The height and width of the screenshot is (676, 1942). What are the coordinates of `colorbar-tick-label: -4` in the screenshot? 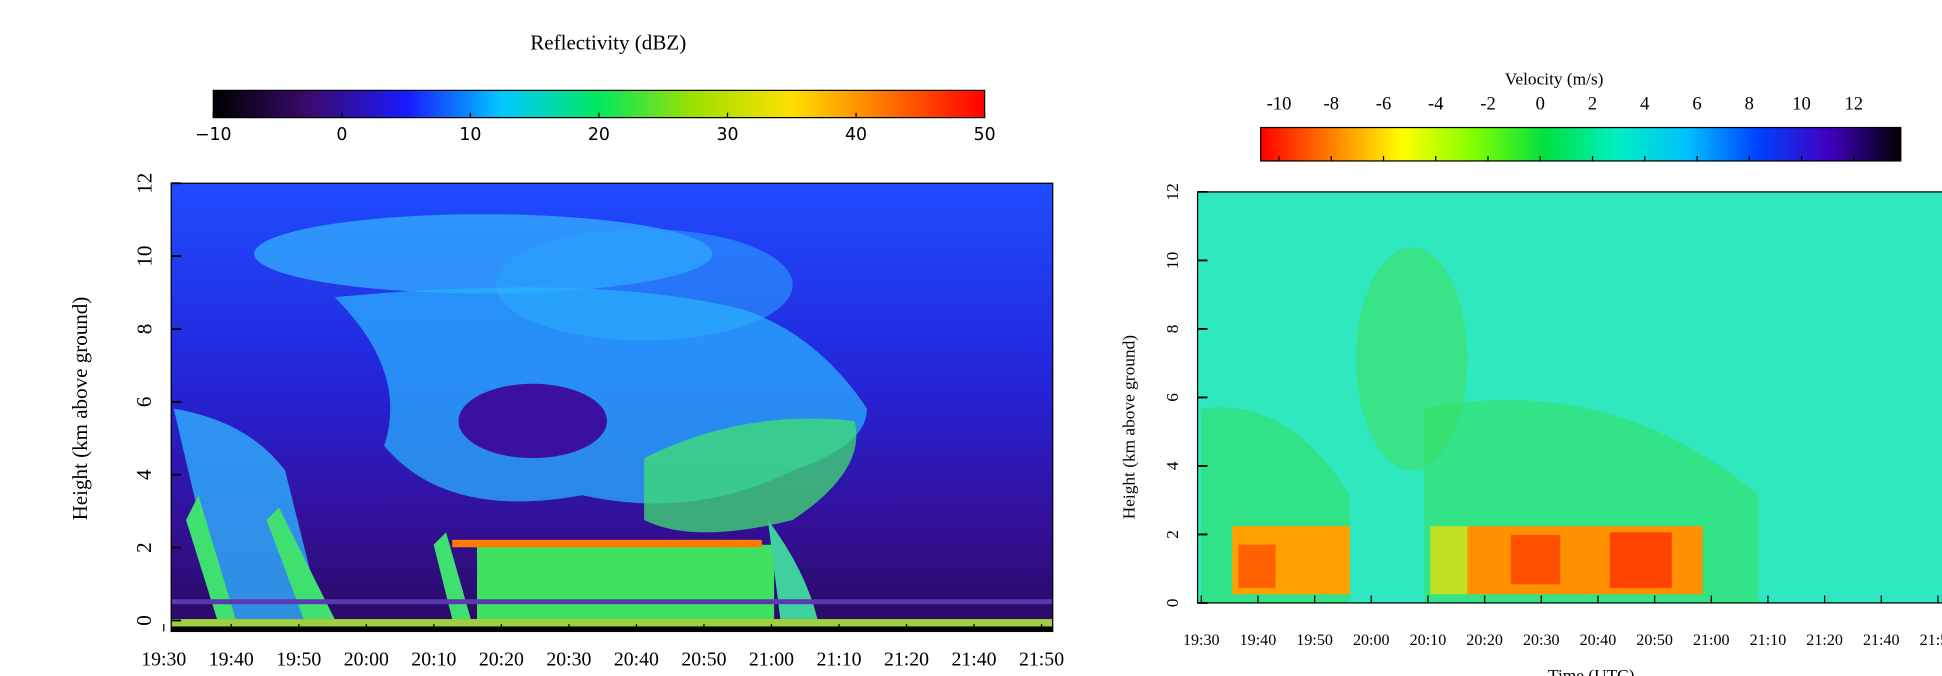 It's located at (1435, 104).